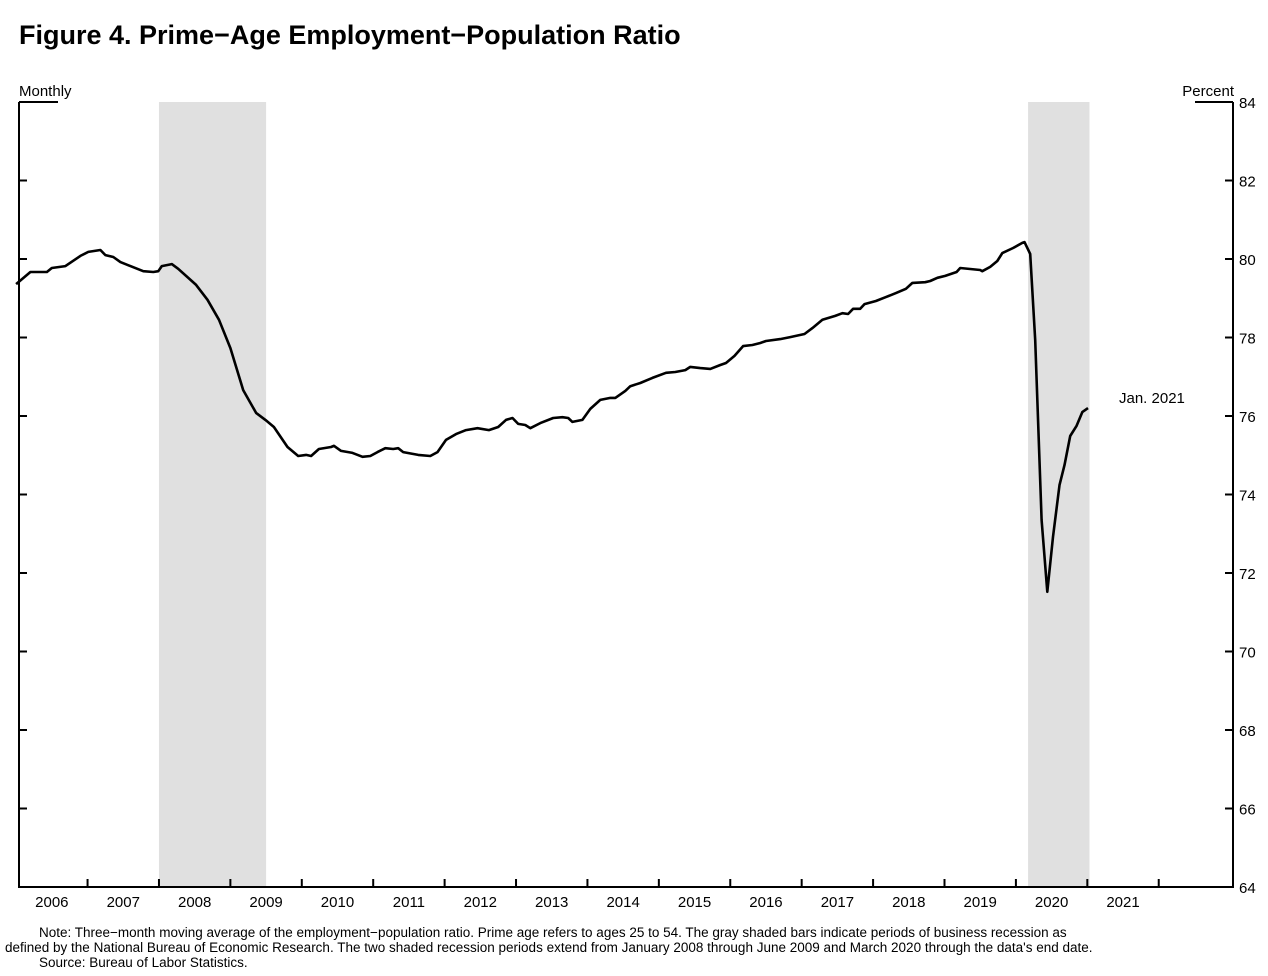 Image resolution: width=1268 pixels, height=976 pixels. What do you see at coordinates (480, 902) in the screenshot?
I see `x-tick-label: 2012` at bounding box center [480, 902].